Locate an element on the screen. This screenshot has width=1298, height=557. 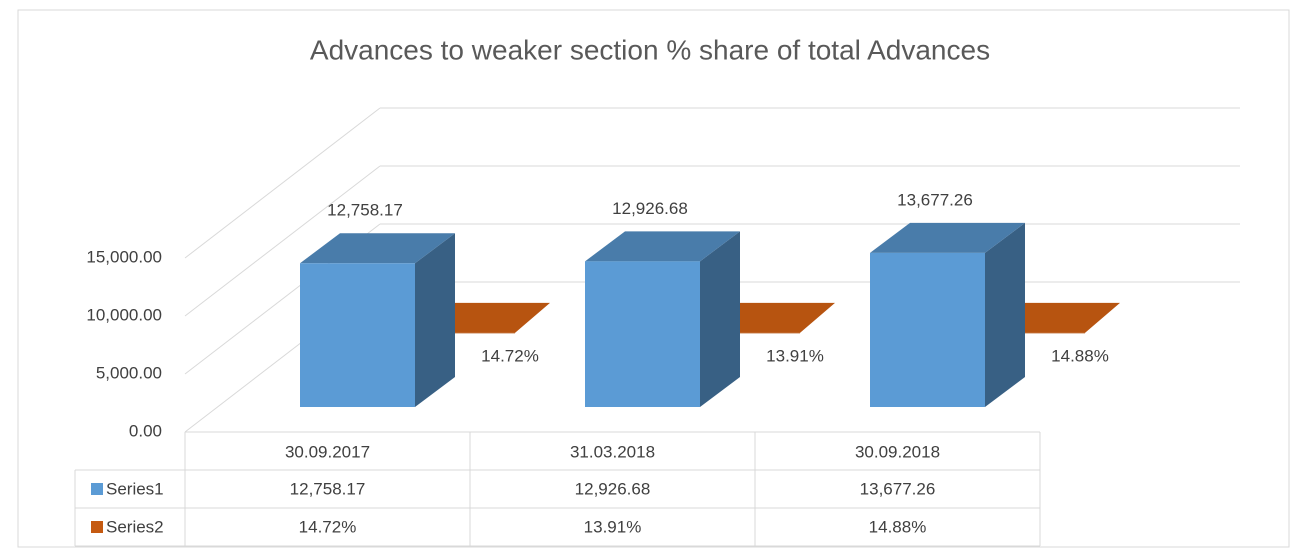
y-tick-label: 10,000.00 is located at coordinates (124, 314).